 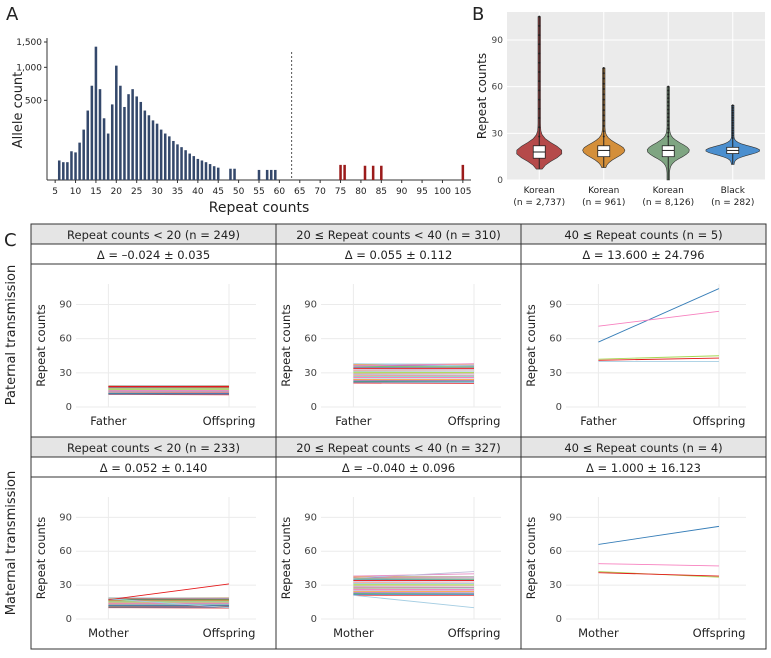 I want to click on facet-y-tick-label: 90, so click(x=555, y=517).